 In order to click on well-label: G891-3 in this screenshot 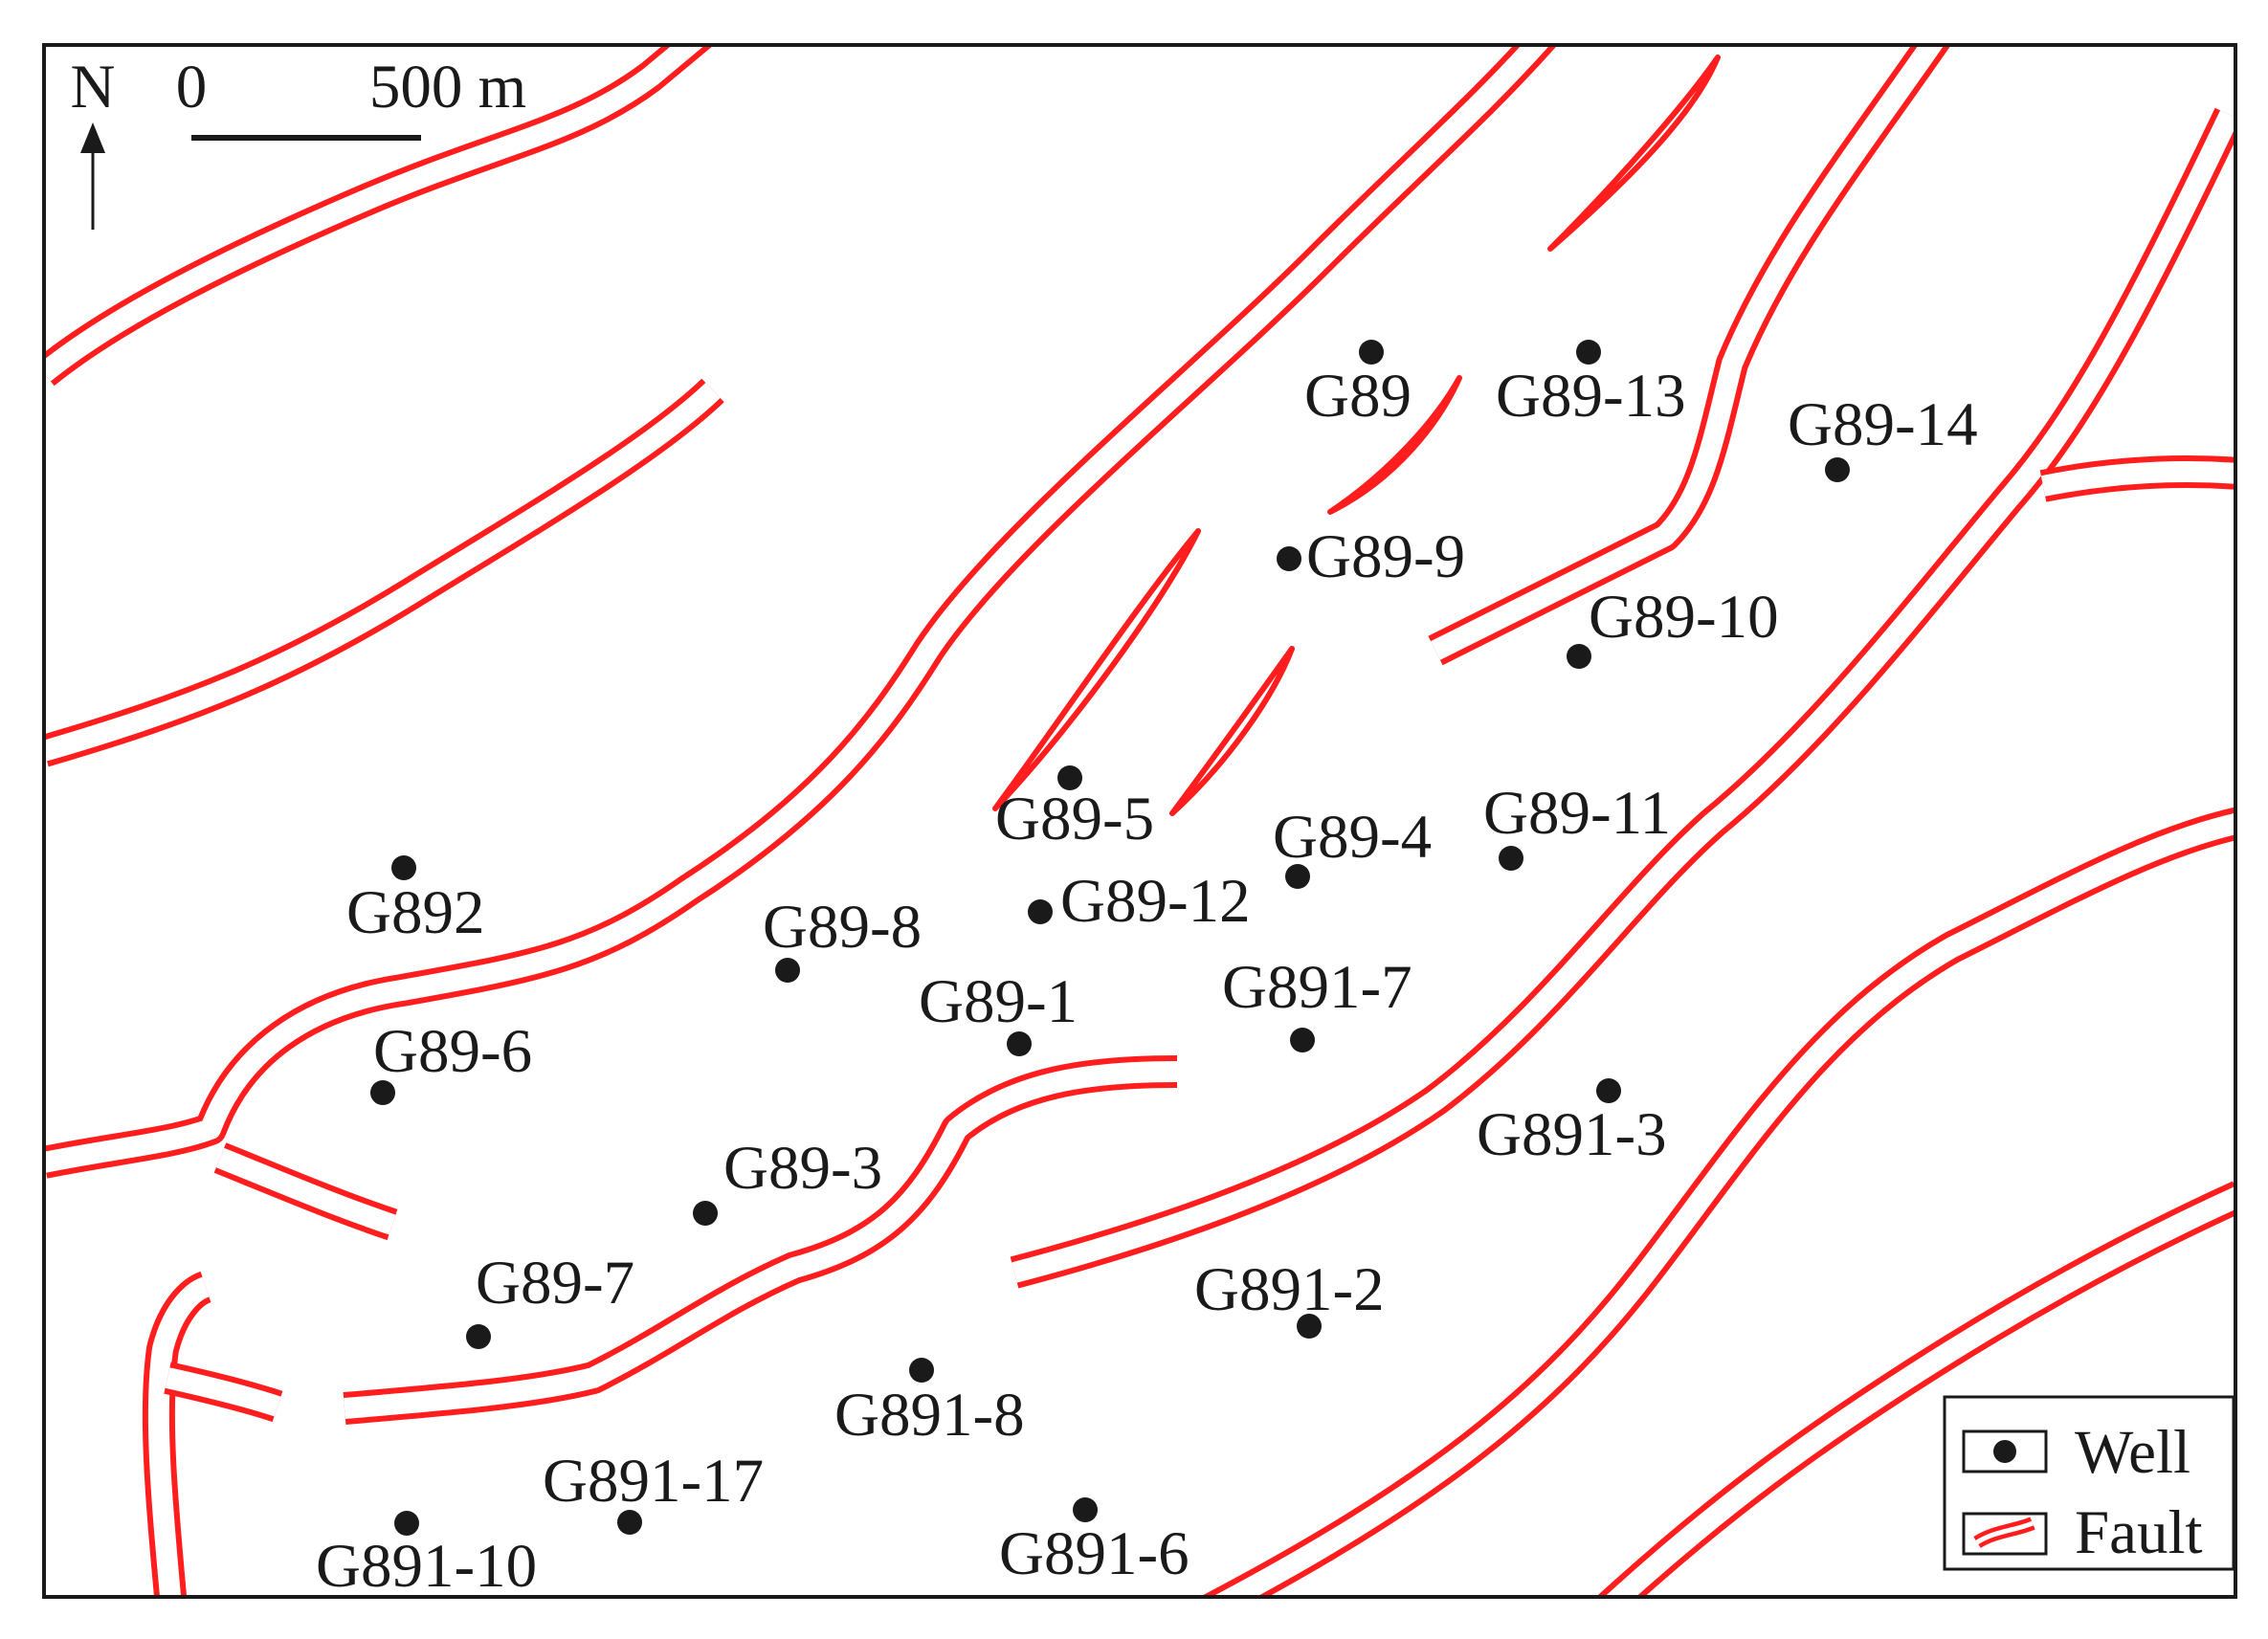, I will do `click(1572, 1134)`.